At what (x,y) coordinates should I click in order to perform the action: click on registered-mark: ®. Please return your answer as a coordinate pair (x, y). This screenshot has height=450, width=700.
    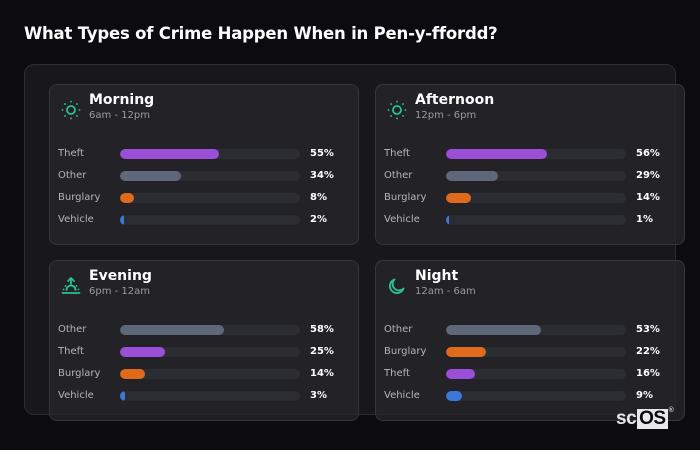
    Looking at the image, I should click on (671, 410).